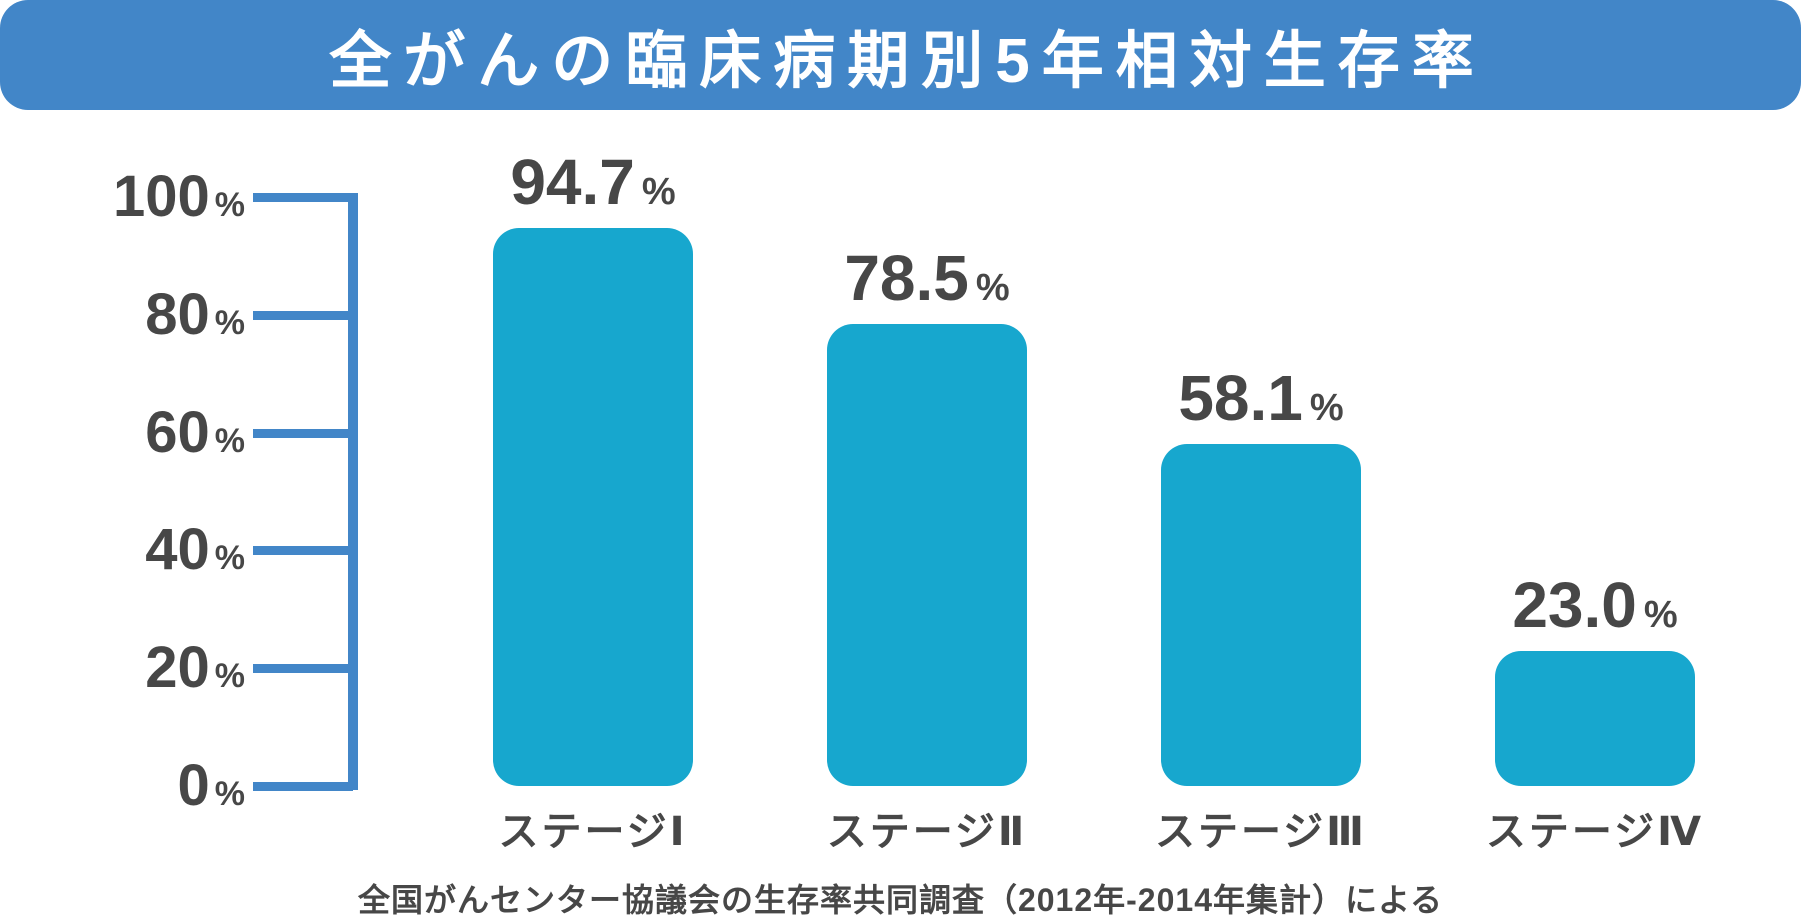  I want to click on category-label-stage-3: ステージⅢ, so click(1260, 832).